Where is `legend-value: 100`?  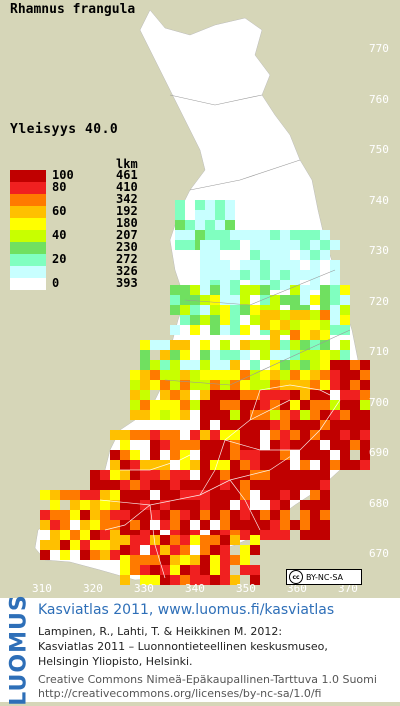 legend-value: 100 is located at coordinates (63, 175).